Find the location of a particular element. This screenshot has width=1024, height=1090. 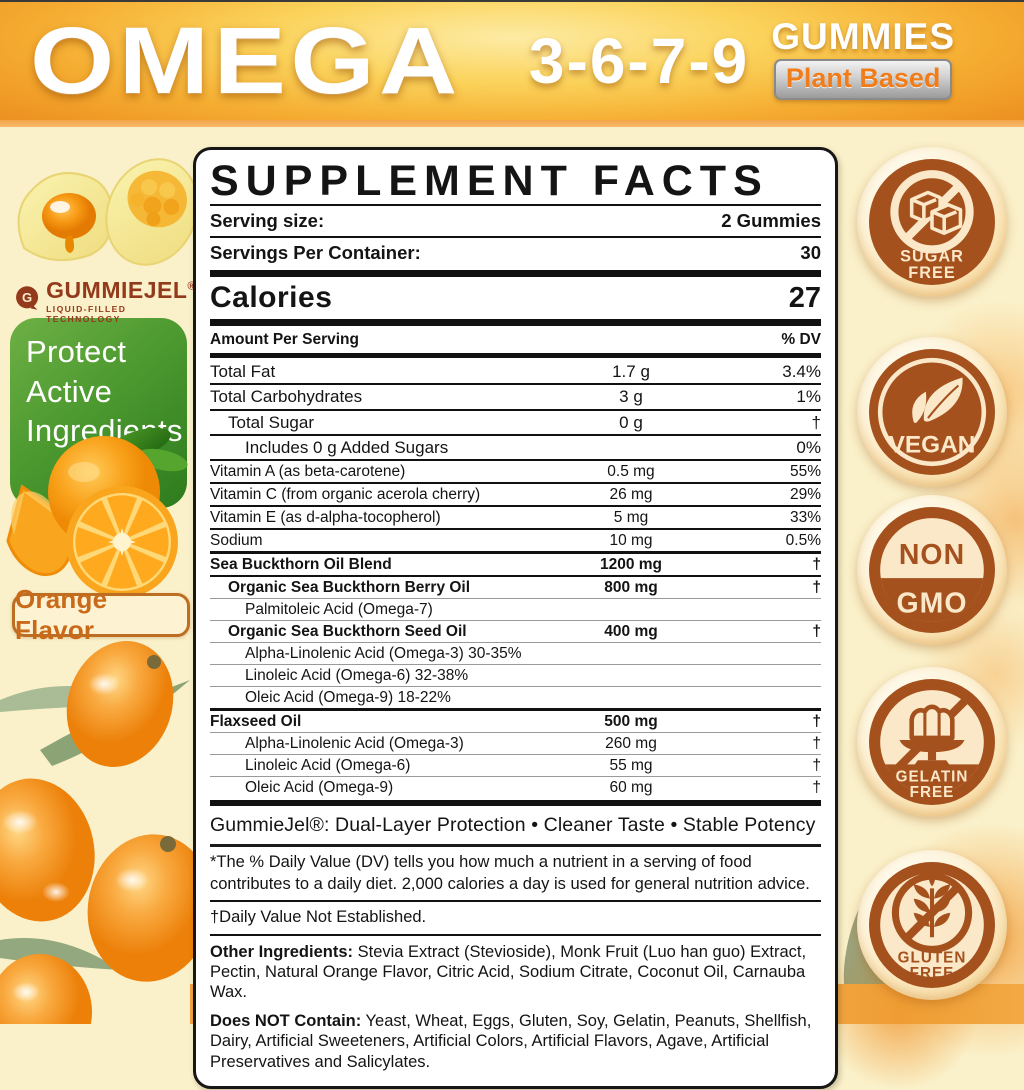

nutrient-name: Includes 0 g Added Sugars is located at coordinates (347, 447).